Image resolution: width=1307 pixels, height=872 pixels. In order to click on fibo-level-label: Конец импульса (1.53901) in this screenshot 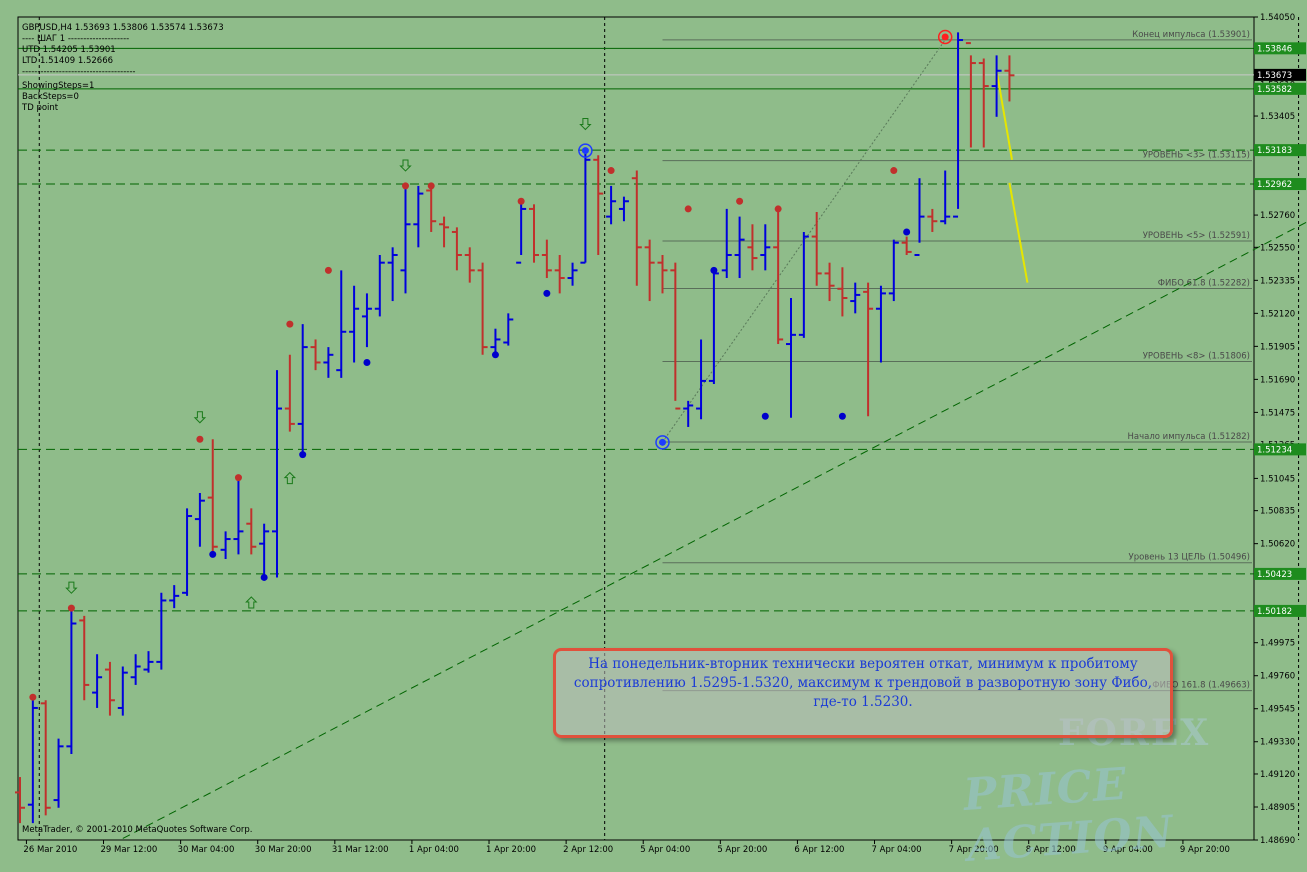, I will do `click(1191, 35)`.